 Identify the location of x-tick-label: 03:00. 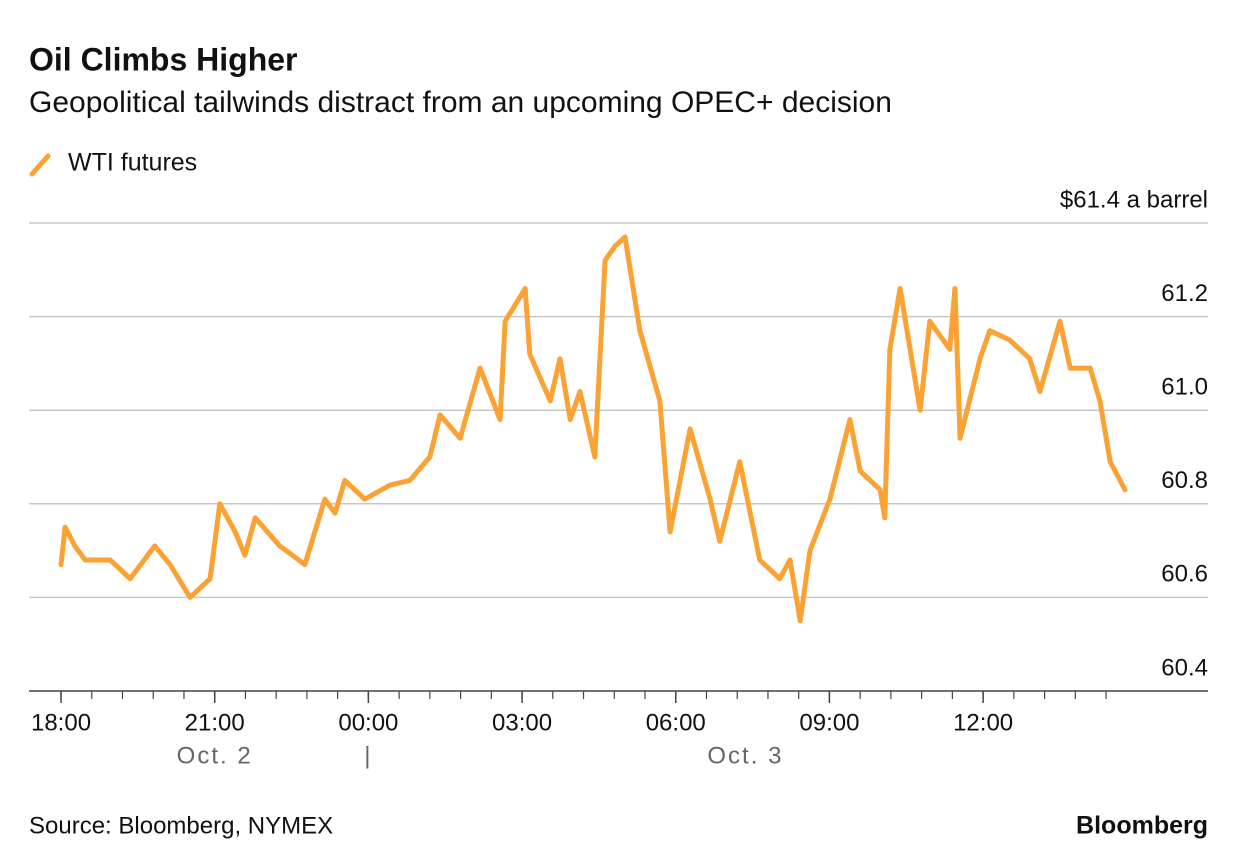
(522, 722).